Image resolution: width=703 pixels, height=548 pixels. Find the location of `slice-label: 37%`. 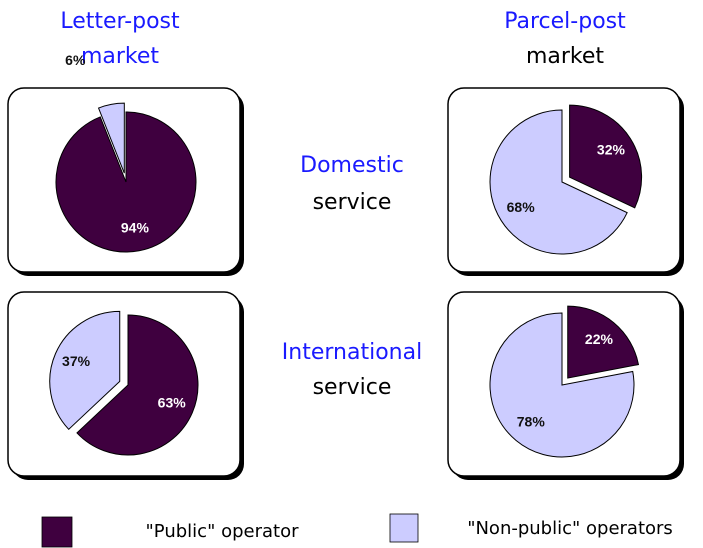

slice-label: 37% is located at coordinates (76, 361).